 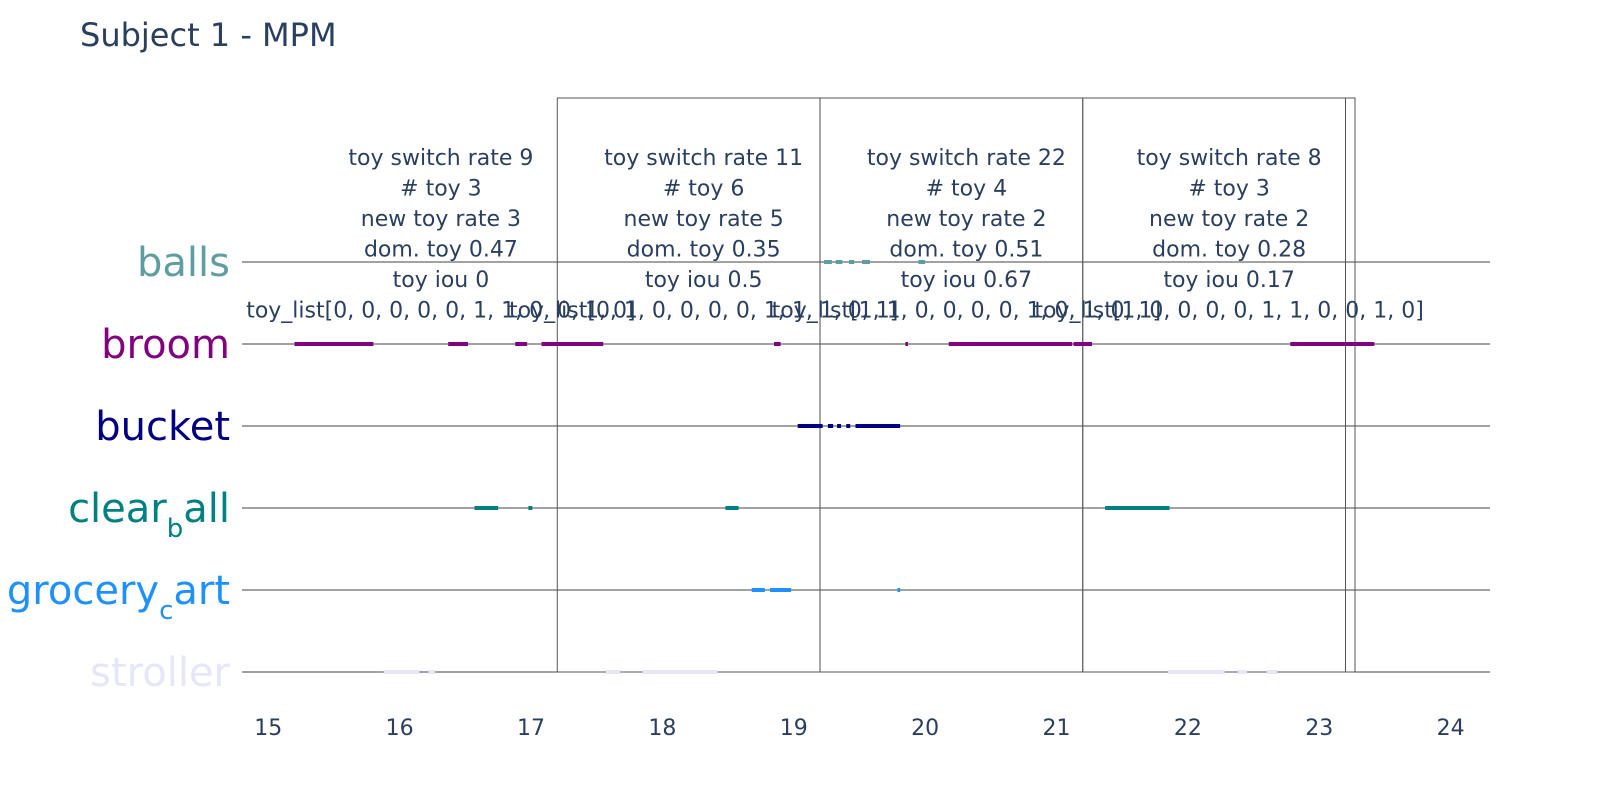 I want to click on x-tick-24: 24, so click(x=1451, y=728).